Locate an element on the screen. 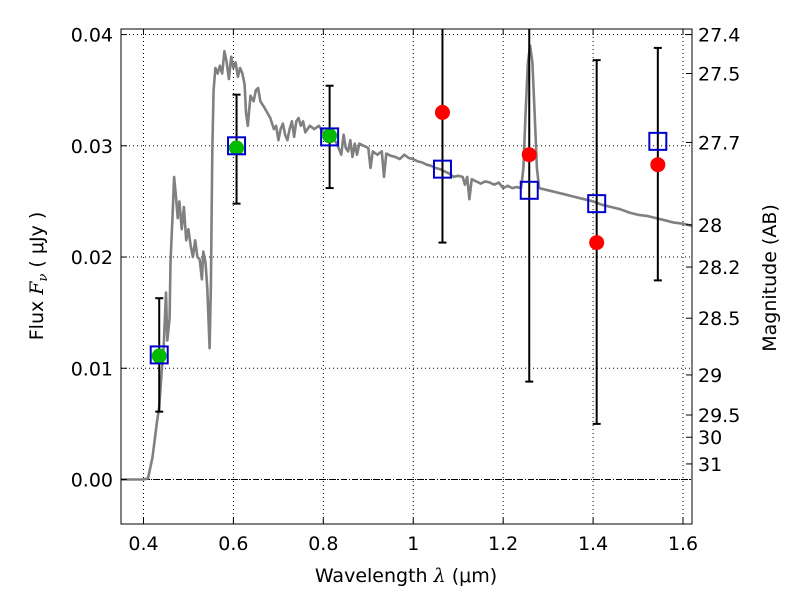  y2-tick-label: 28.5 is located at coordinates (719, 319).